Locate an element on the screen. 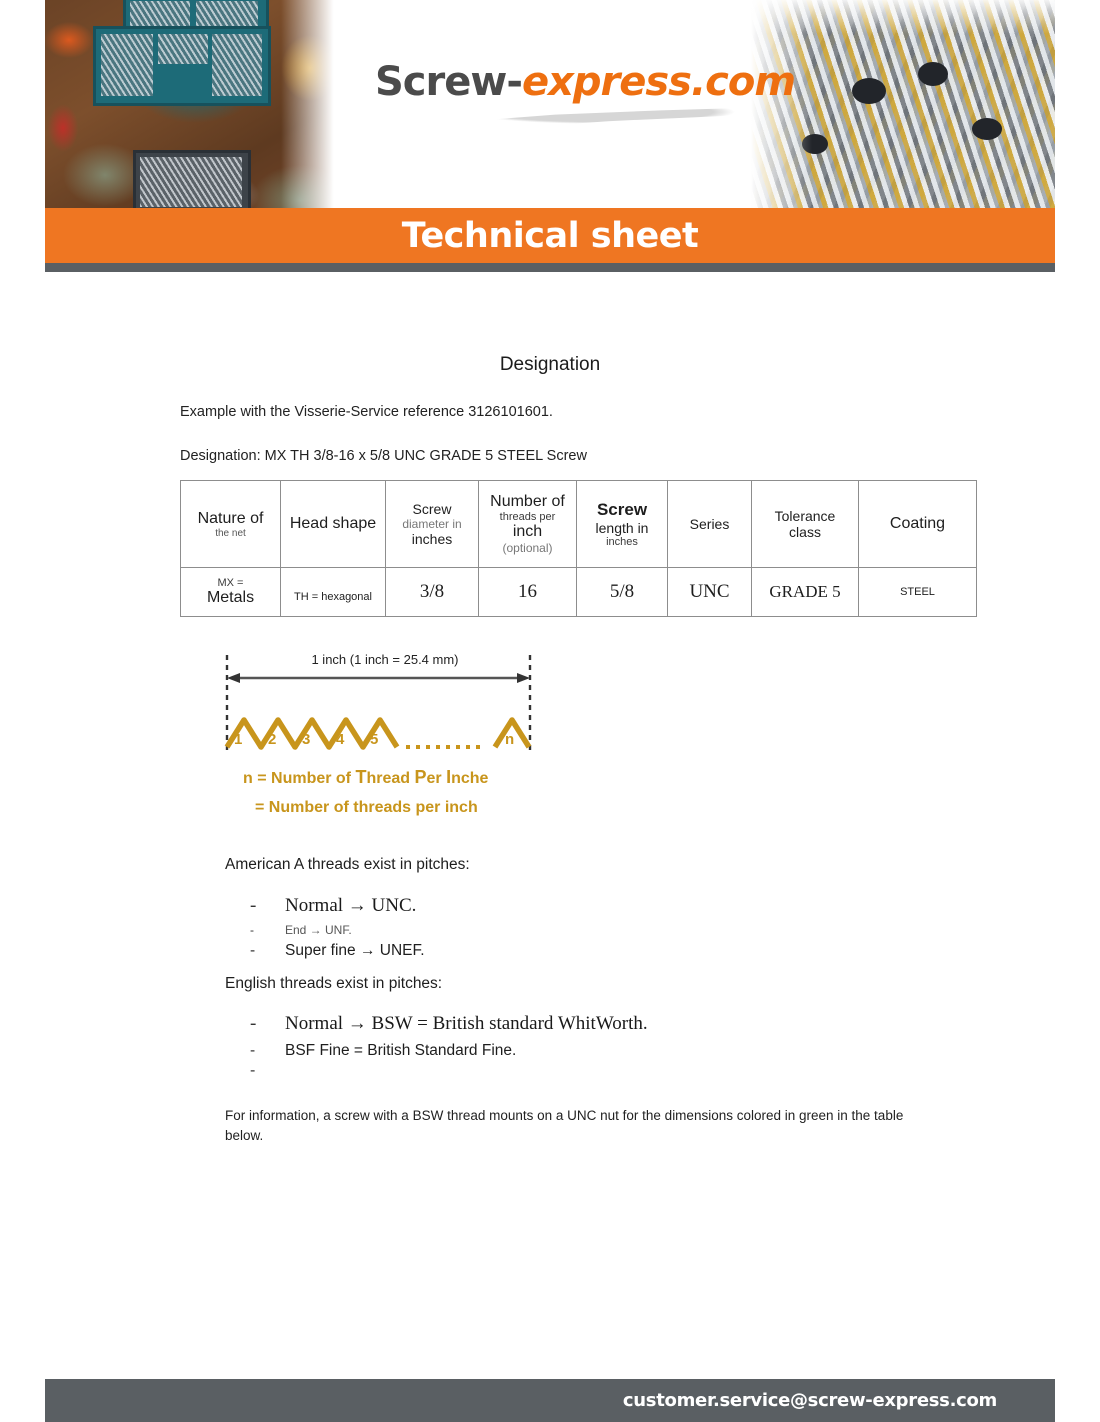 This screenshot has height=1422, width=1100. thread-legend-primary: n = Number of Thread Per Inche is located at coordinates (366, 777).